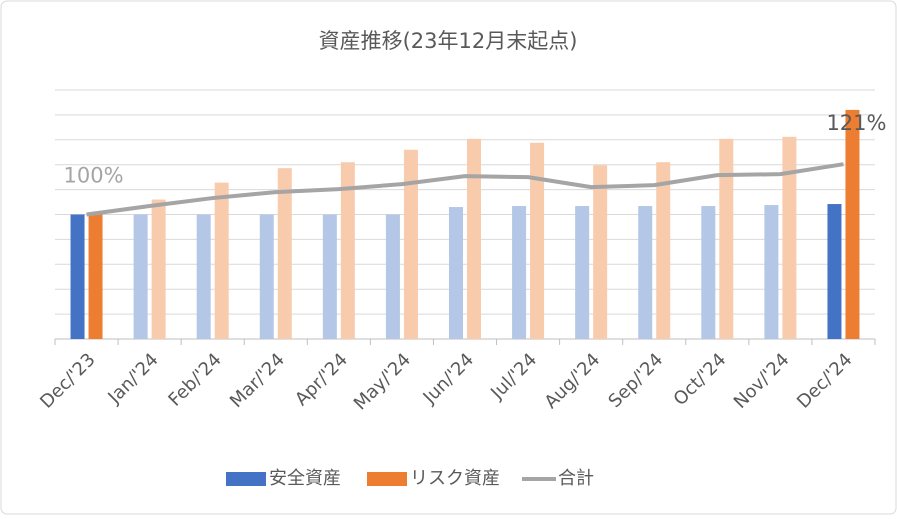  I want to click on legend-label: 安全資産, so click(305, 478).